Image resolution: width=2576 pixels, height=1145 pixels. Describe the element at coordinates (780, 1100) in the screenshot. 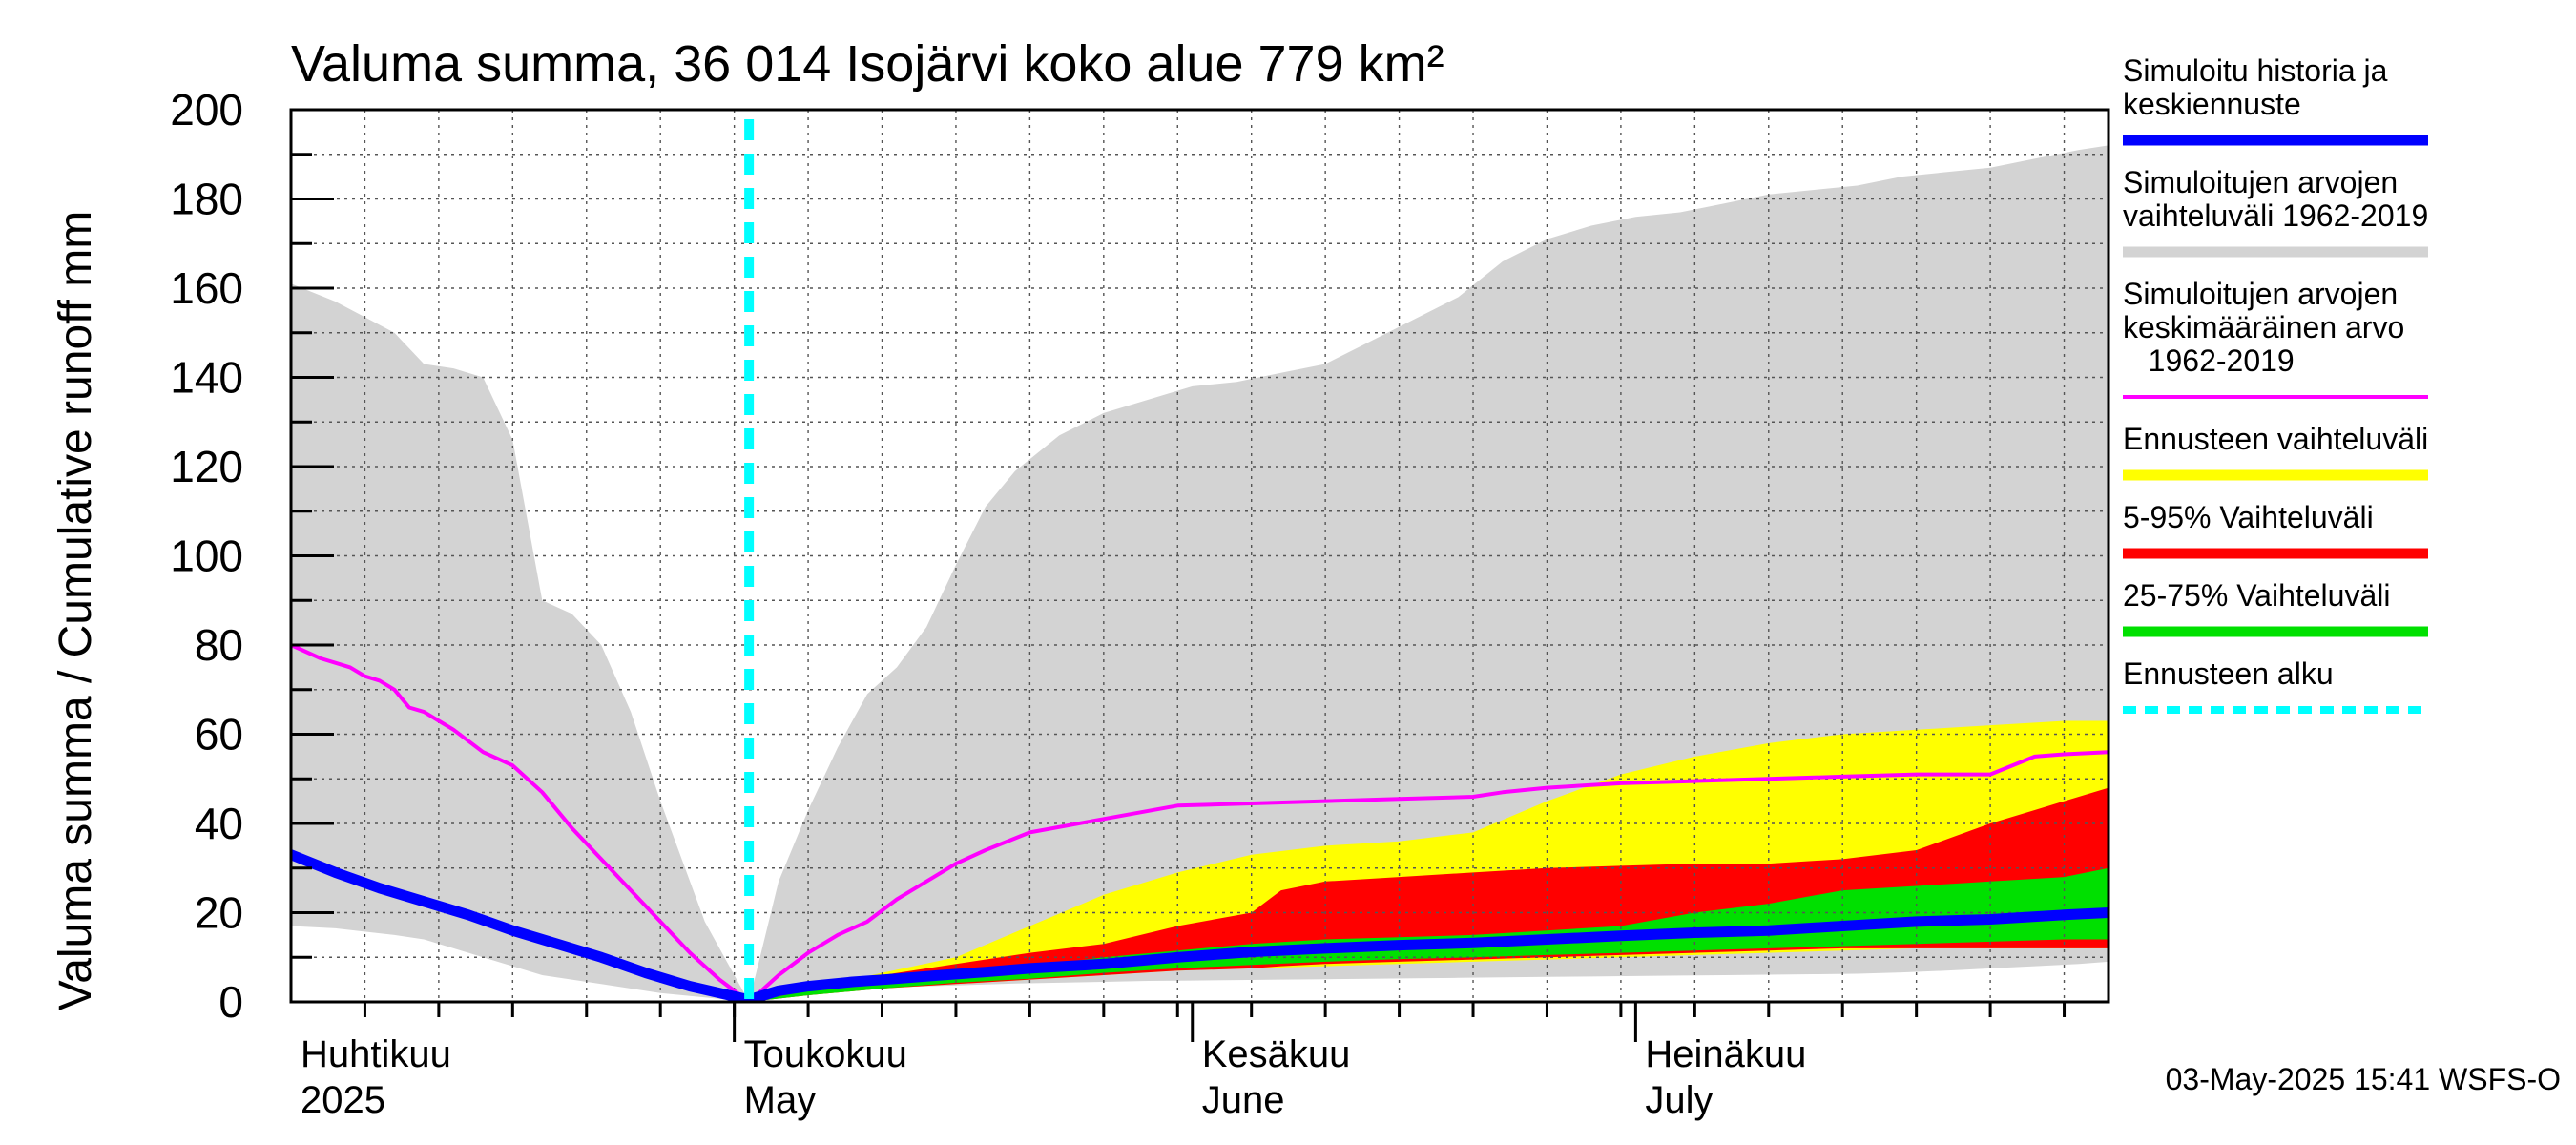

I see `month-label-en: May` at that location.